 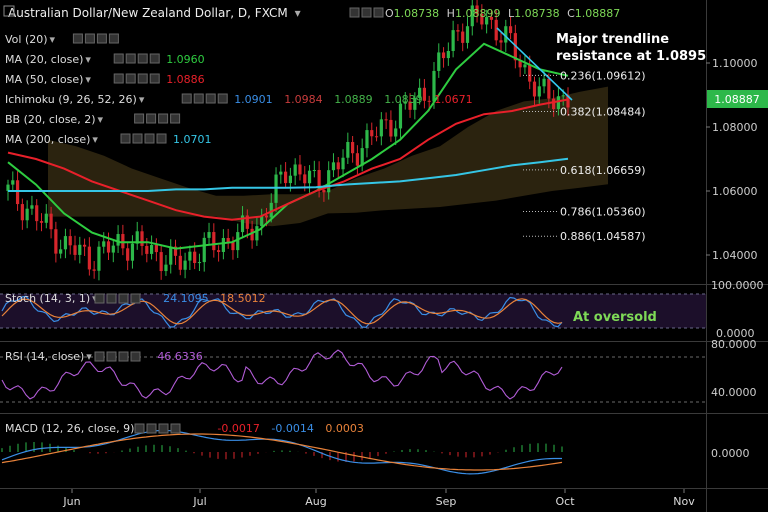 What do you see at coordinates (565, 501) in the screenshot?
I see `month-label: Oct` at bounding box center [565, 501].